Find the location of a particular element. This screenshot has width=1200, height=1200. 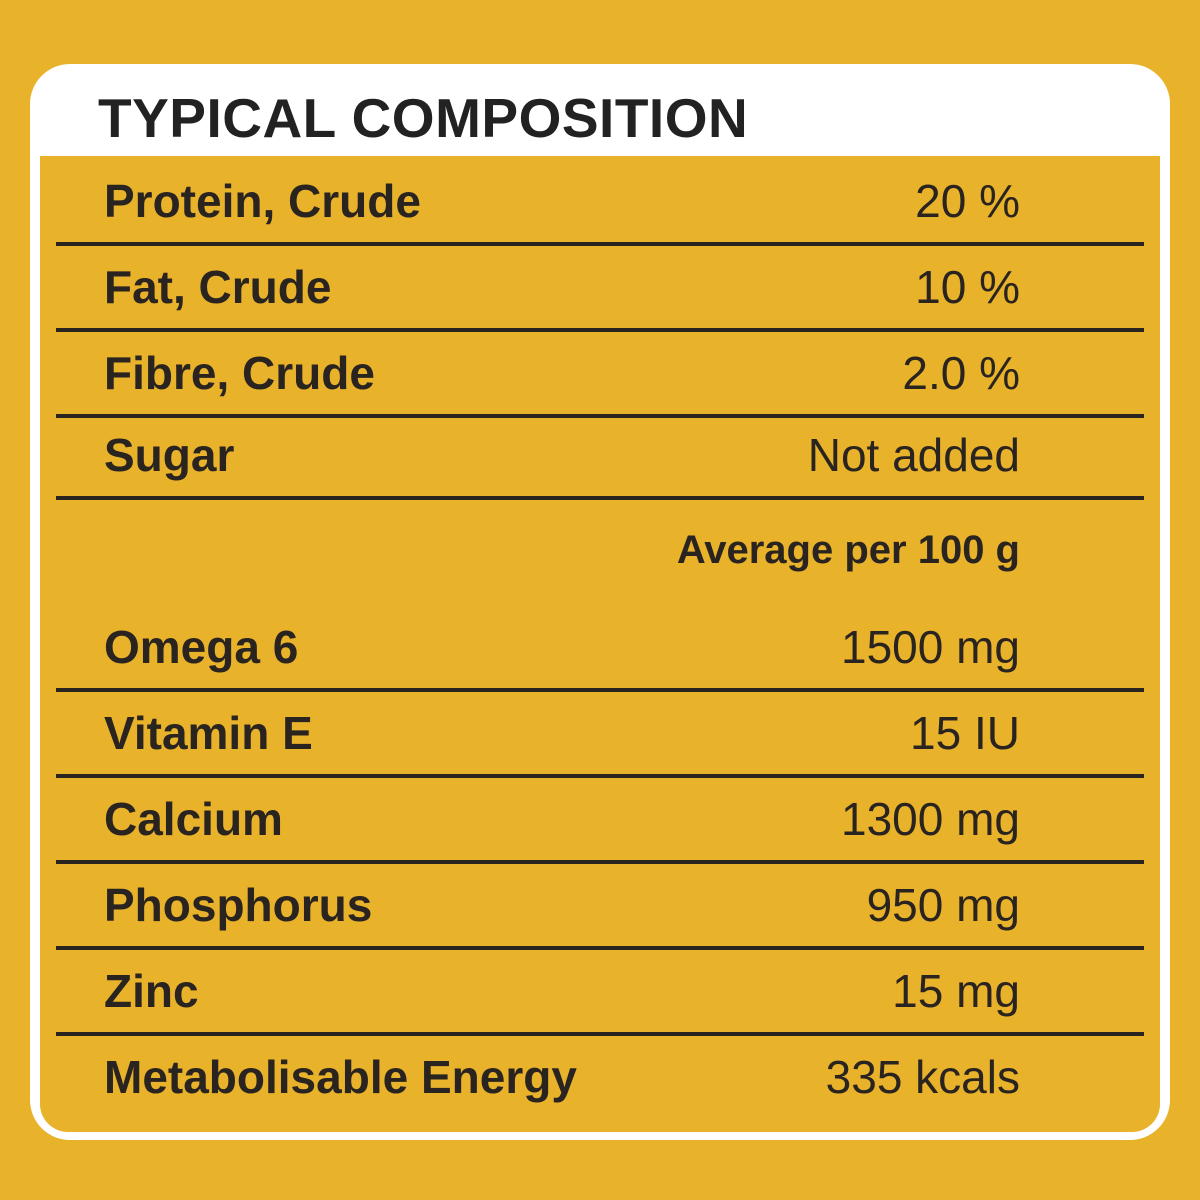

row-value: 20 % is located at coordinates (967, 201).